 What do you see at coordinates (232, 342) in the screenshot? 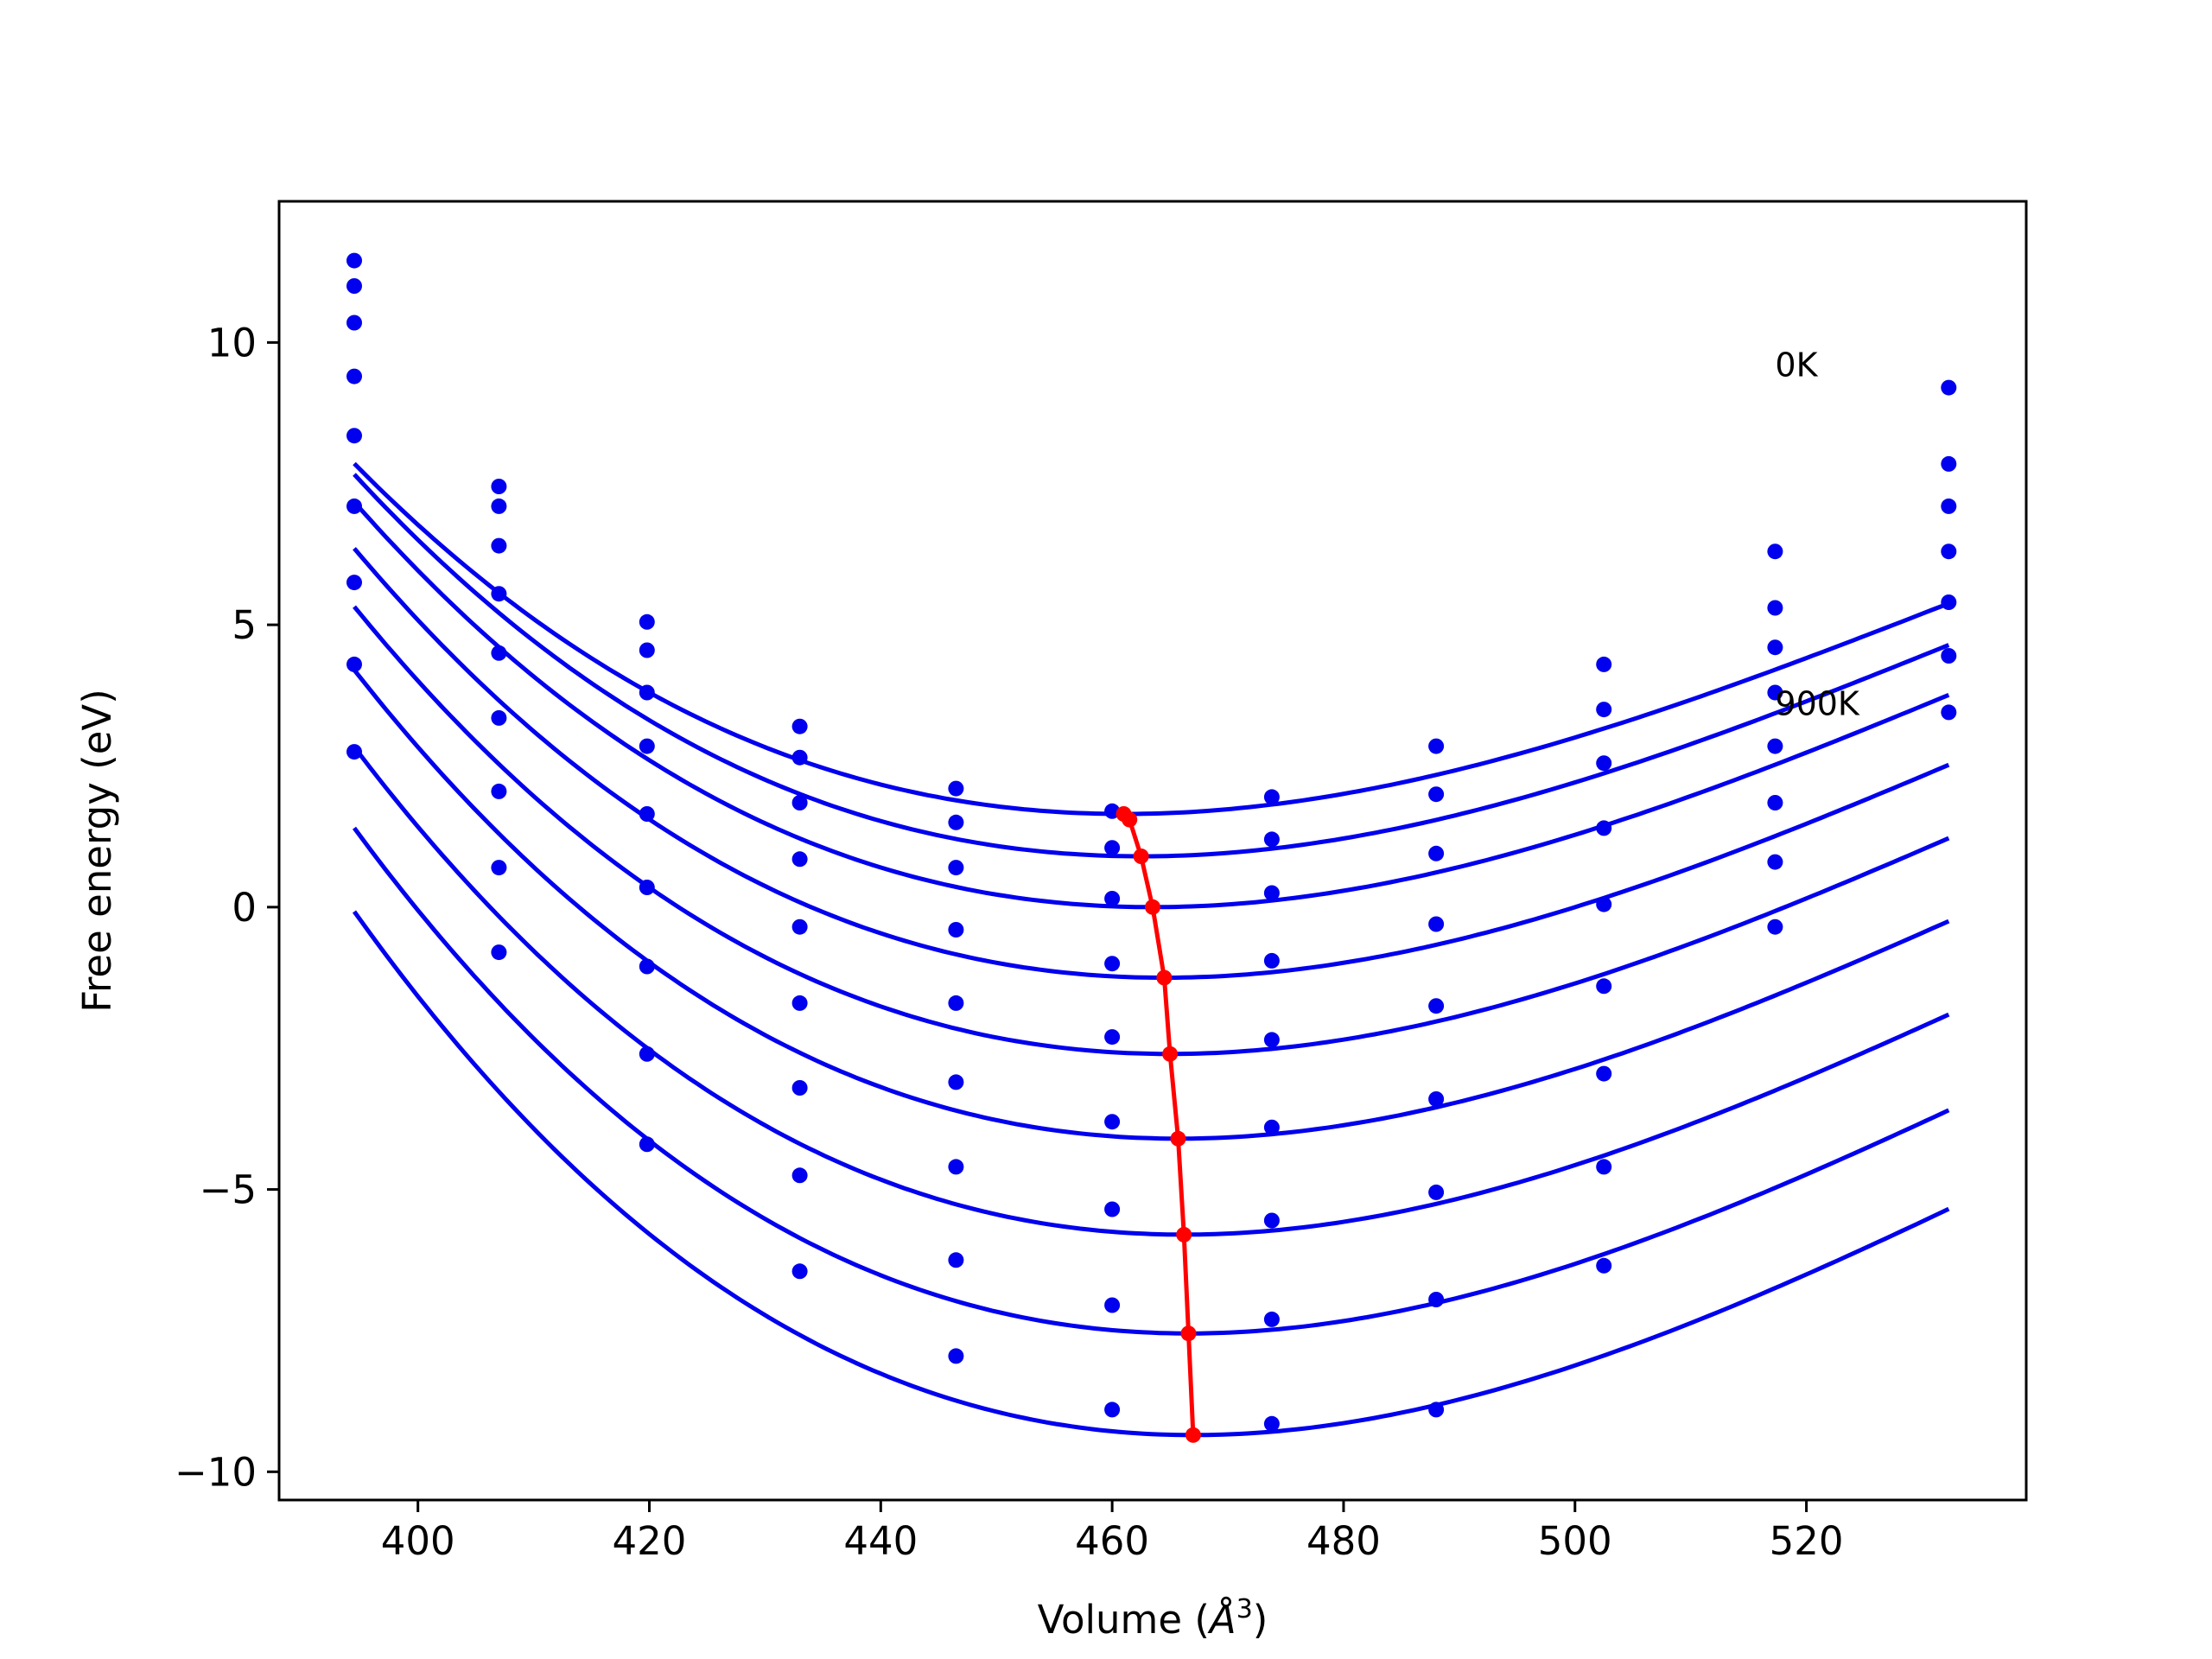
I see `y-tick-label: 10` at bounding box center [232, 342].